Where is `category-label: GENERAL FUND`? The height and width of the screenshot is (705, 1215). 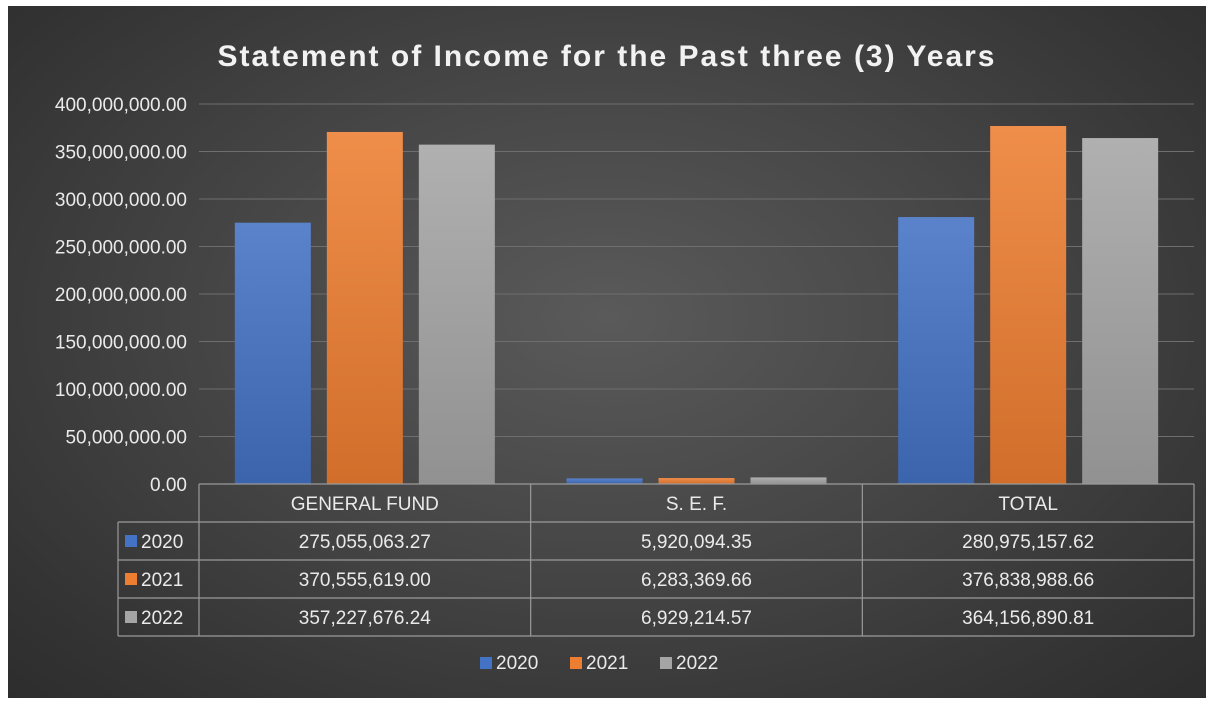
category-label: GENERAL FUND is located at coordinates (365, 504).